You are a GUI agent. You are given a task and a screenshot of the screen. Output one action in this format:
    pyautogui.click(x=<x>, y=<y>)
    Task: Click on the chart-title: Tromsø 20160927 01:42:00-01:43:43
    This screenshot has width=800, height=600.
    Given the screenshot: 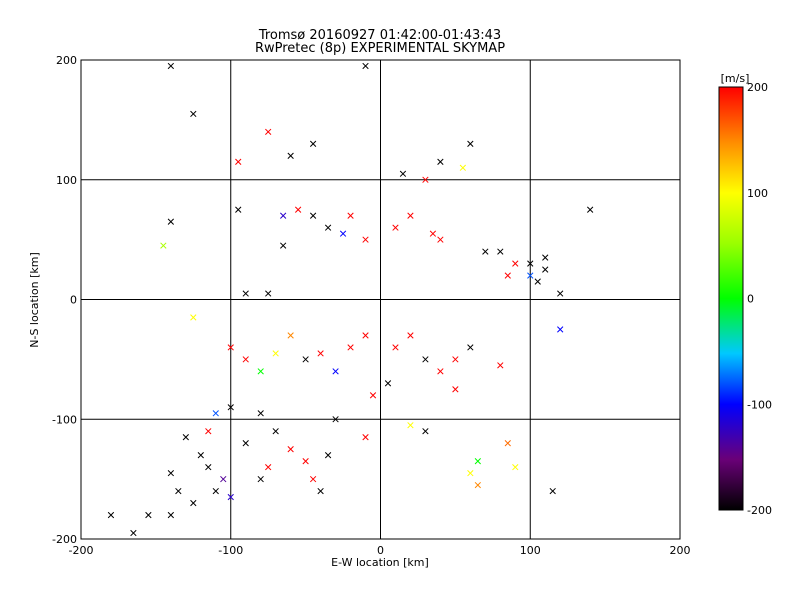 What is the action you would take?
    pyautogui.click(x=379, y=35)
    